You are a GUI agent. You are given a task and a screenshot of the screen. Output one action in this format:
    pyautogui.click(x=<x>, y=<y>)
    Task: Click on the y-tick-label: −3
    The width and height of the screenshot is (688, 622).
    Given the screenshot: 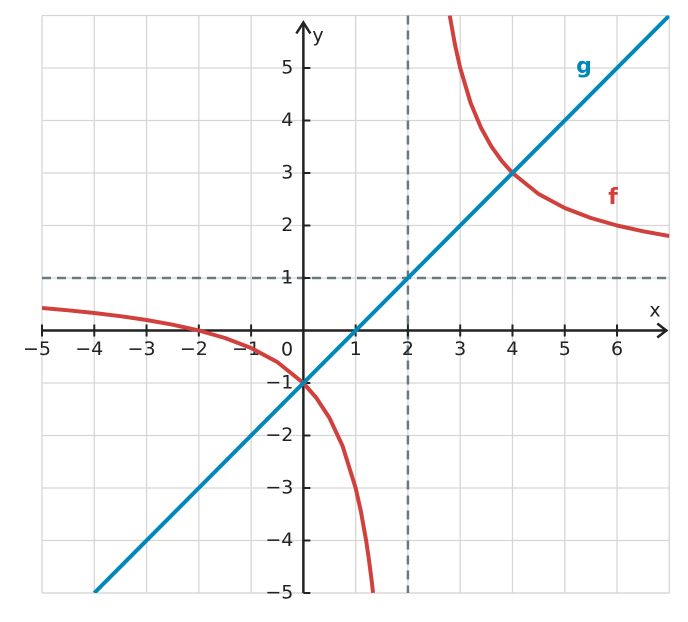 What is the action you would take?
    pyautogui.click(x=279, y=488)
    